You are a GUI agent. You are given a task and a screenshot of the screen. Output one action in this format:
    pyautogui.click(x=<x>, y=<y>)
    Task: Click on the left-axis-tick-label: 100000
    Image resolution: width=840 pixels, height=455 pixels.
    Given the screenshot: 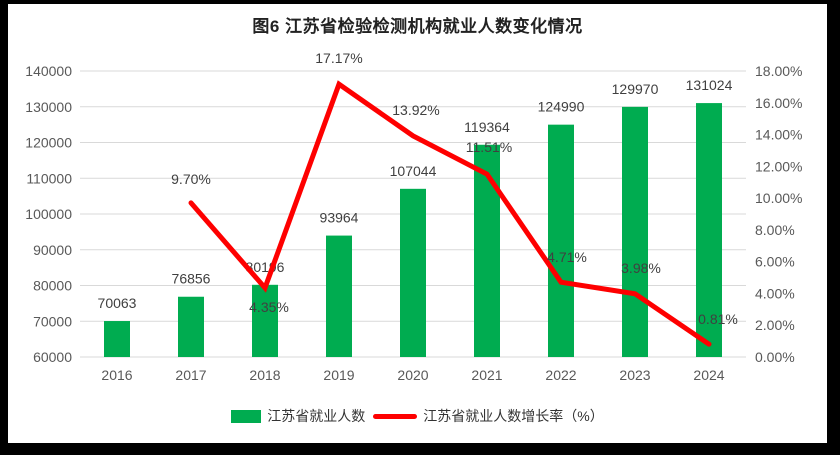 What is the action you would take?
    pyautogui.click(x=48, y=214)
    